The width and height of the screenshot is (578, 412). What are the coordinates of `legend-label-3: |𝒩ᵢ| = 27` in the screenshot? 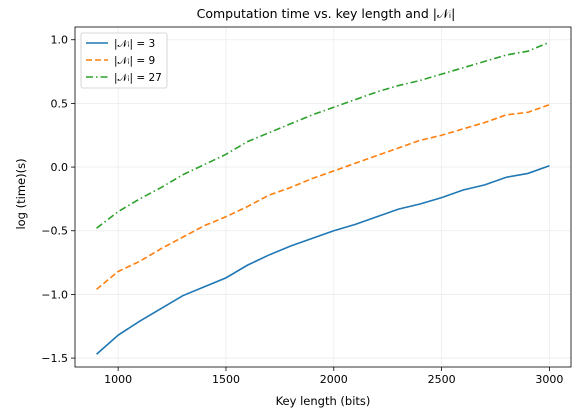 It's located at (138, 78).